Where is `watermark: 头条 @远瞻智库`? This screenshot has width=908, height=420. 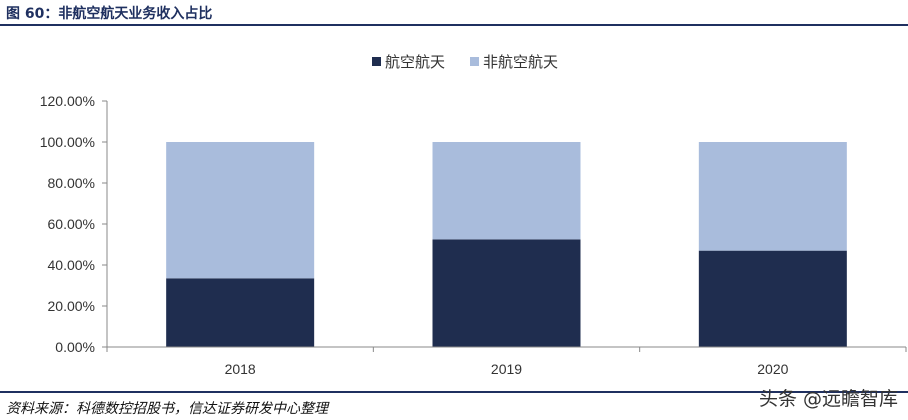 watermark: 头条 @远瞻智库 is located at coordinates (828, 399).